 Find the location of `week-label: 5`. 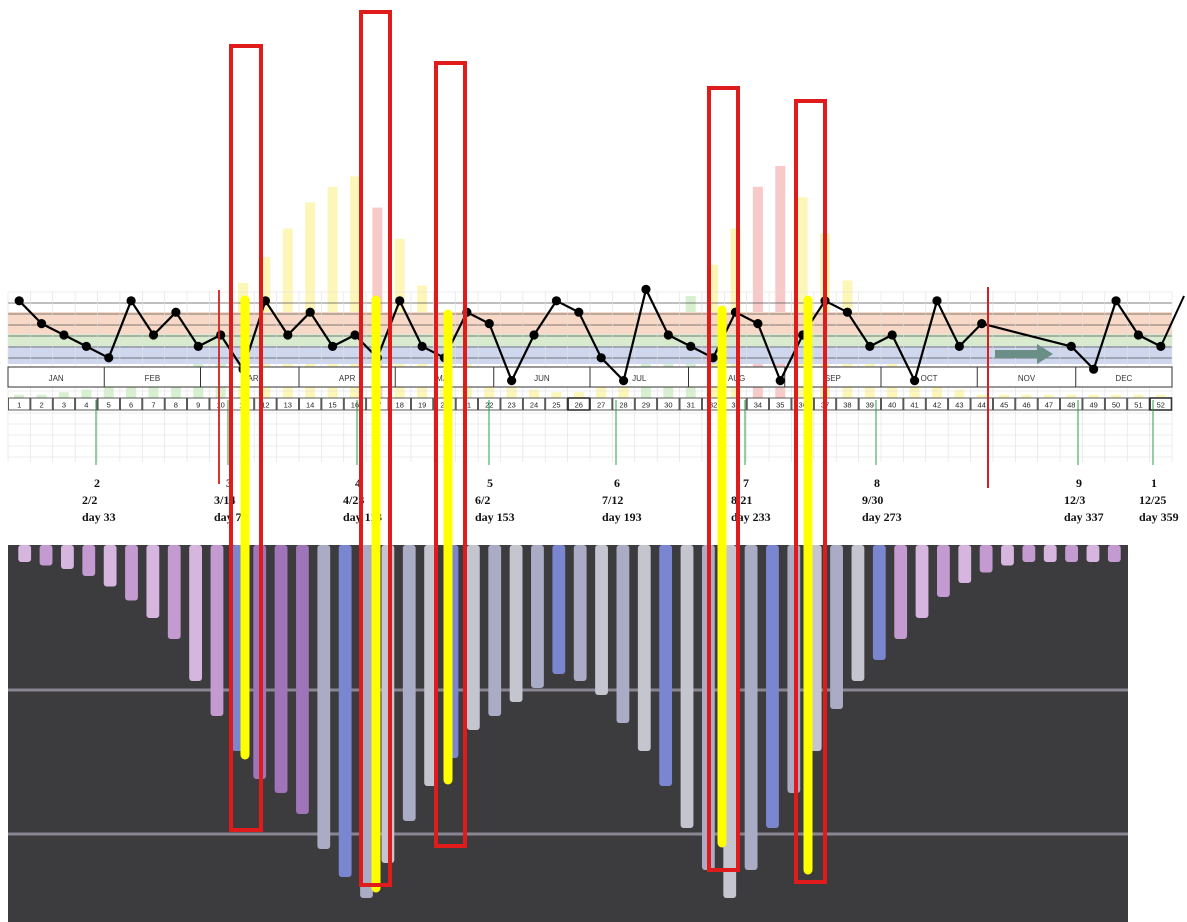

week-label: 5 is located at coordinates (109, 405).